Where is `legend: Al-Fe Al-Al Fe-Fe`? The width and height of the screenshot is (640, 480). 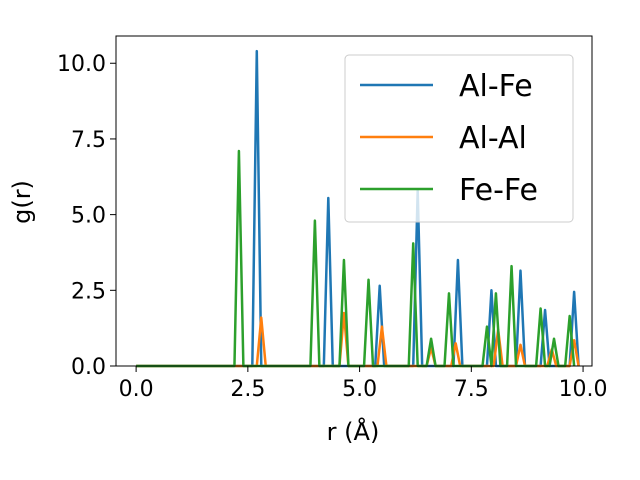 legend: Al-Fe Al-Al Fe-Fe is located at coordinates (459, 138).